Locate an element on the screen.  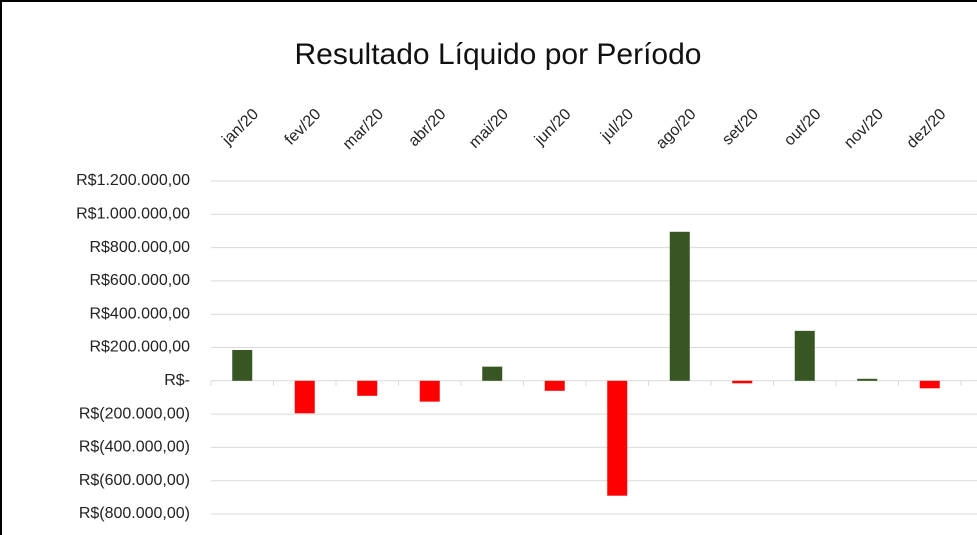
y-tick-label: R$(800.000,00) is located at coordinates (134, 513).